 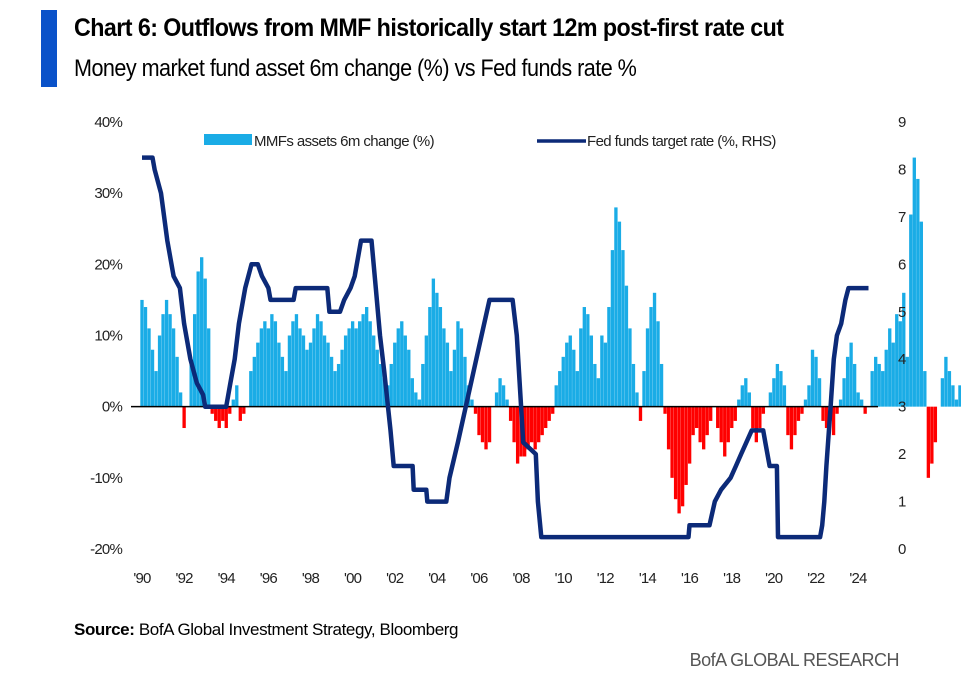 What do you see at coordinates (902, 264) in the screenshot?
I see `right-tick-label: 6` at bounding box center [902, 264].